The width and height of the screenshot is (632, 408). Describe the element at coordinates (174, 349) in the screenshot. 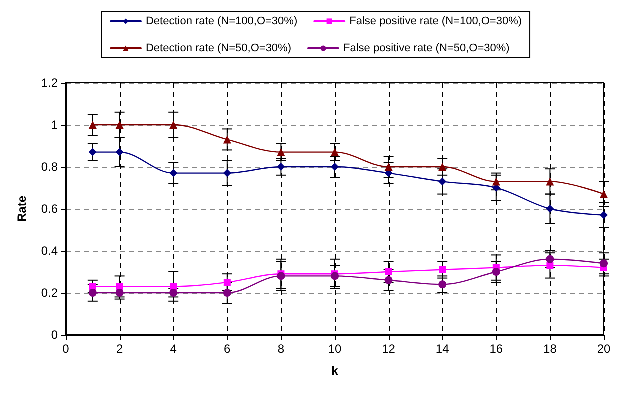

I see `x-tick-label: 4` at that location.